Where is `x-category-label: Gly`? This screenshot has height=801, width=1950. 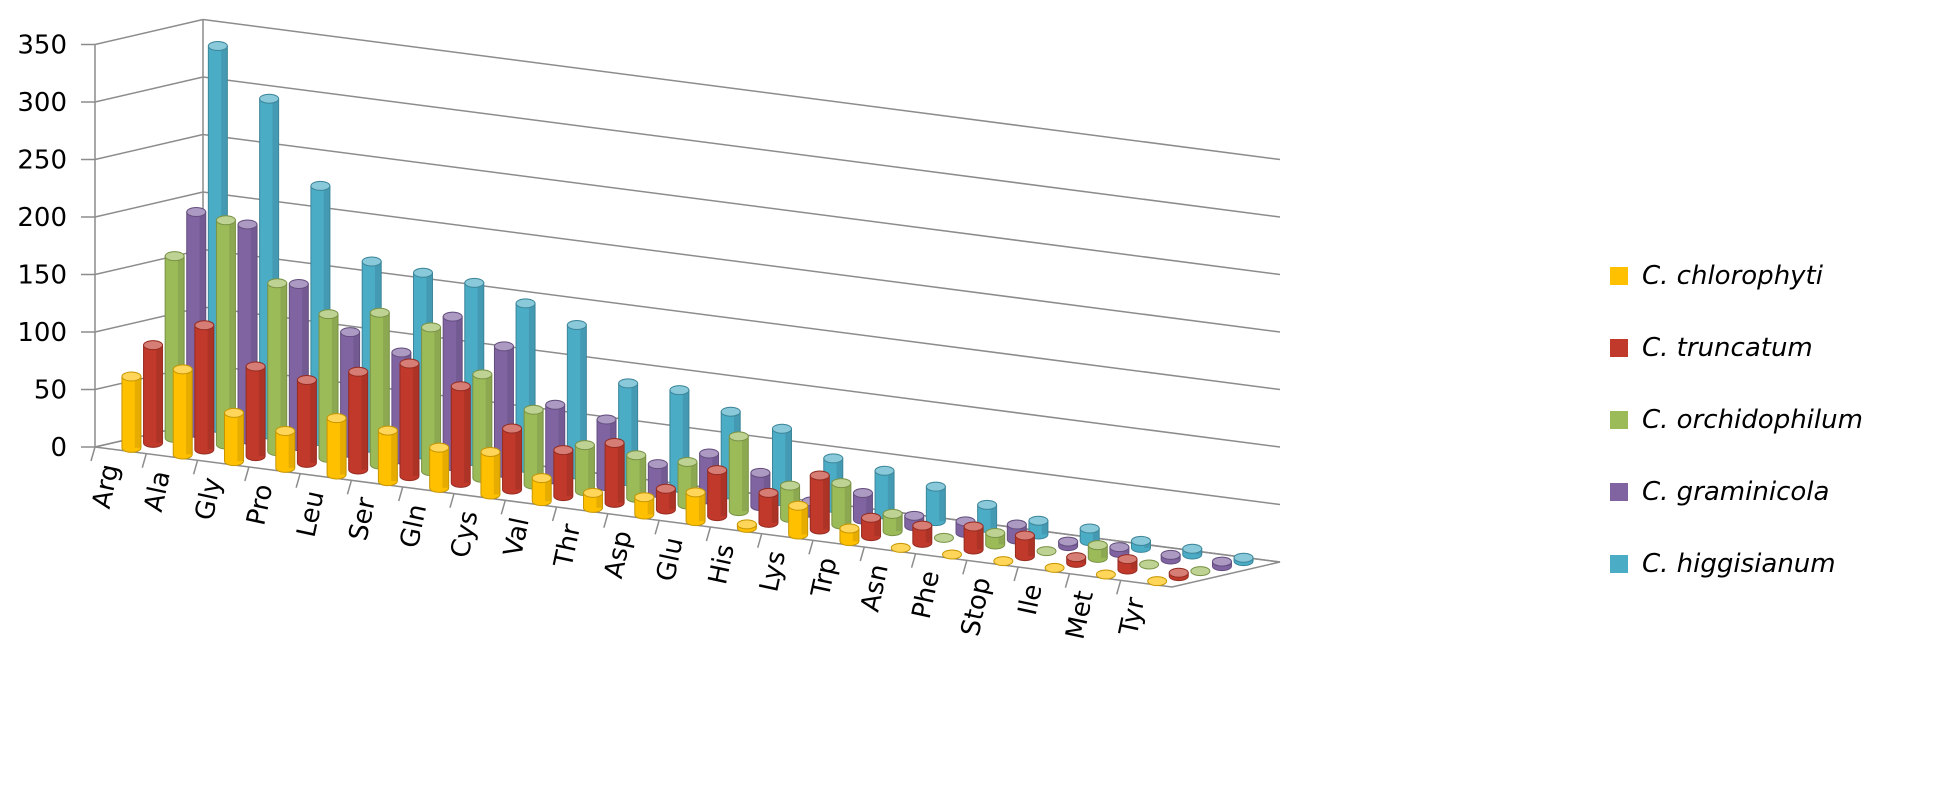 x-category-label: Gly is located at coordinates (209, 499).